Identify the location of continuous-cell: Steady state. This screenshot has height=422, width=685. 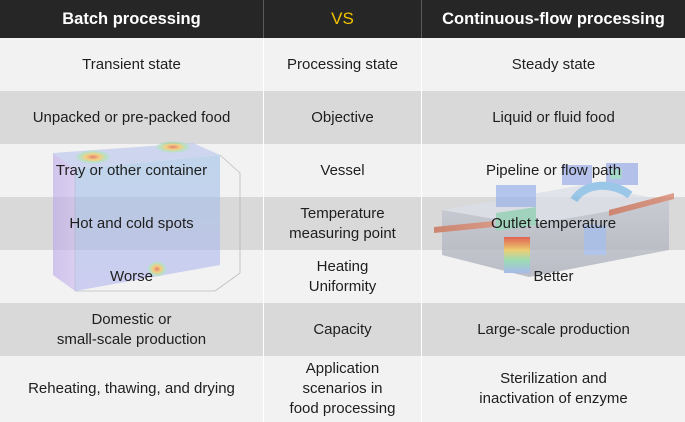
(553, 64).